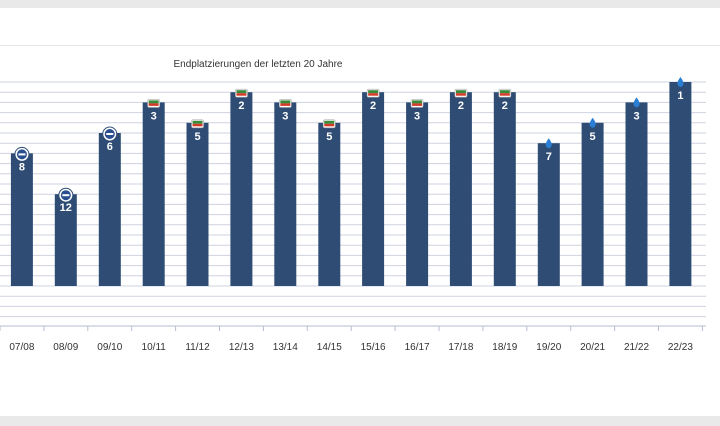 This screenshot has width=720, height=426. I want to click on bar-data-label: 6, so click(110, 147).